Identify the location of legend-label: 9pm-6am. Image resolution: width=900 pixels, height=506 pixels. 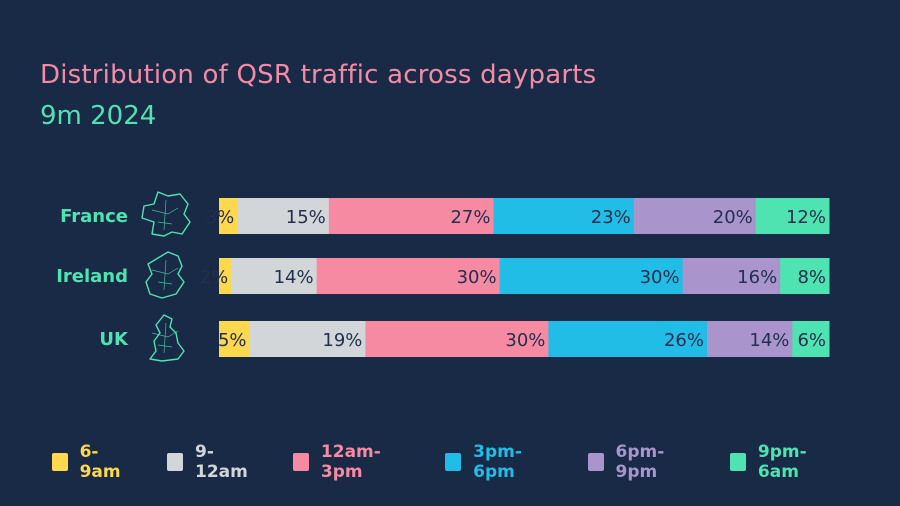
(782, 462).